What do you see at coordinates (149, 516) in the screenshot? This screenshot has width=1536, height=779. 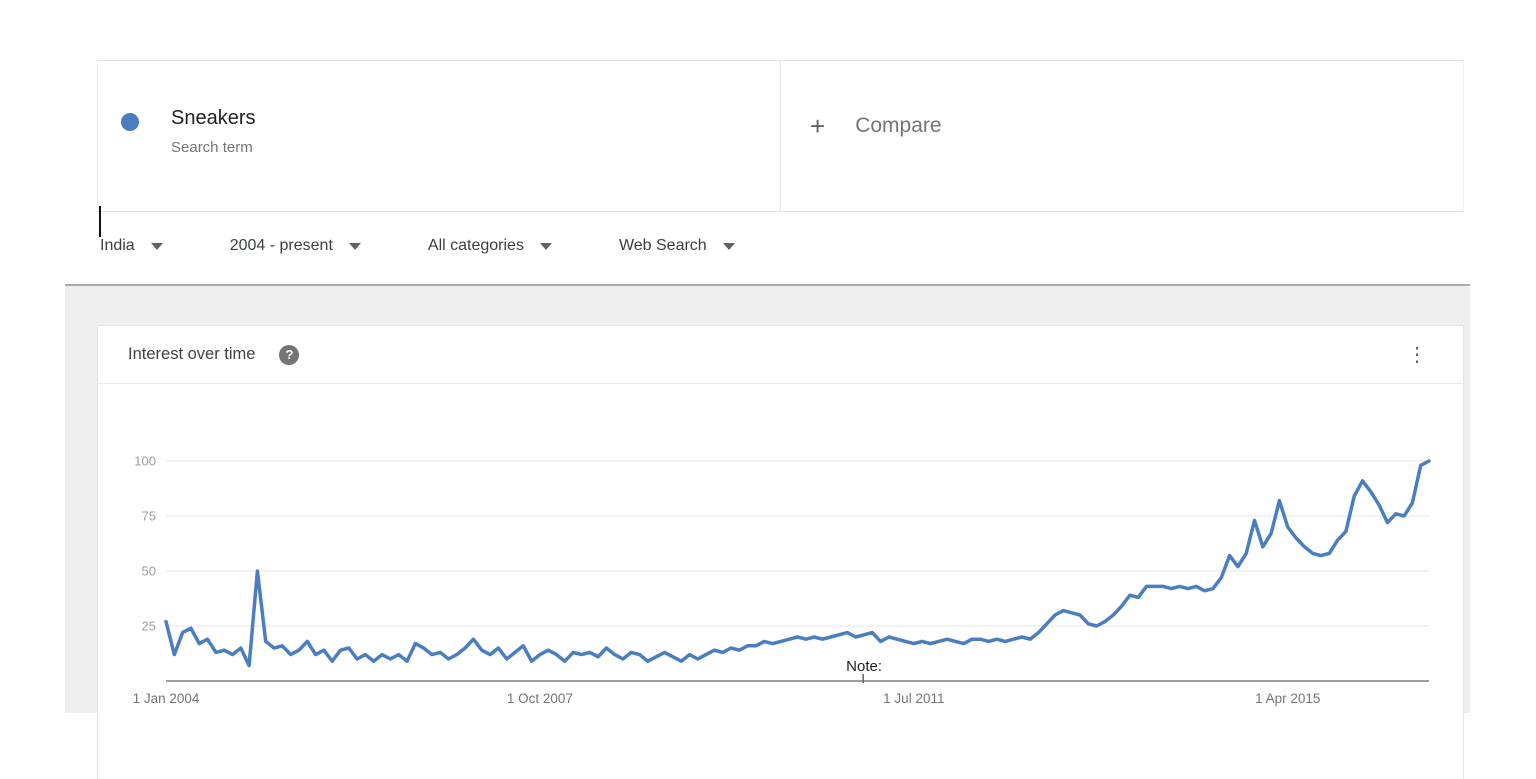 I see `y-axis-tick-label: 75` at bounding box center [149, 516].